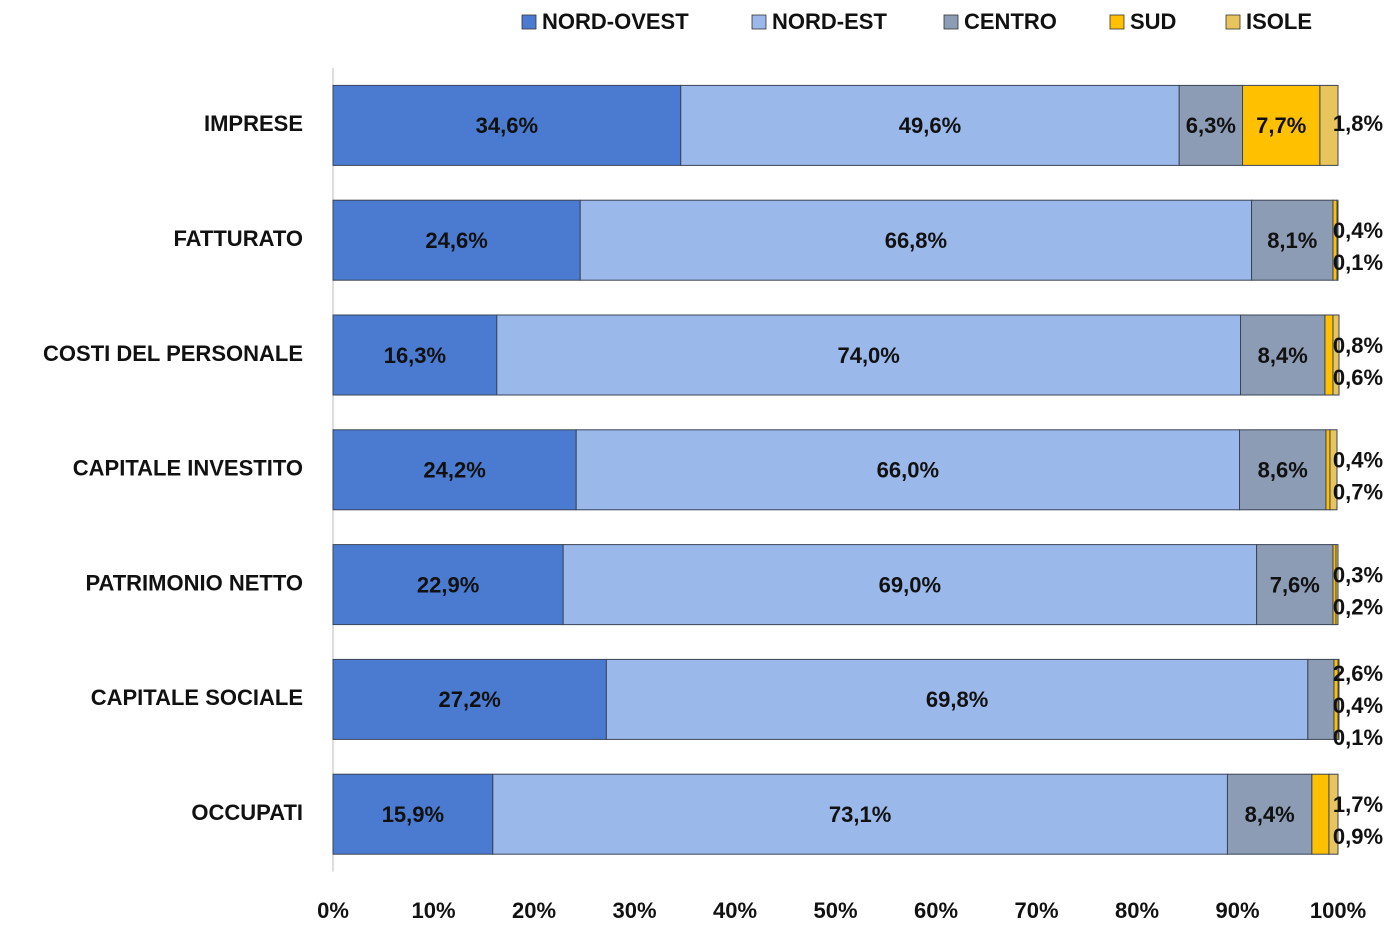 The width and height of the screenshot is (1394, 927). Describe the element at coordinates (1358, 836) in the screenshot. I see `data-label: 0,9%` at that location.